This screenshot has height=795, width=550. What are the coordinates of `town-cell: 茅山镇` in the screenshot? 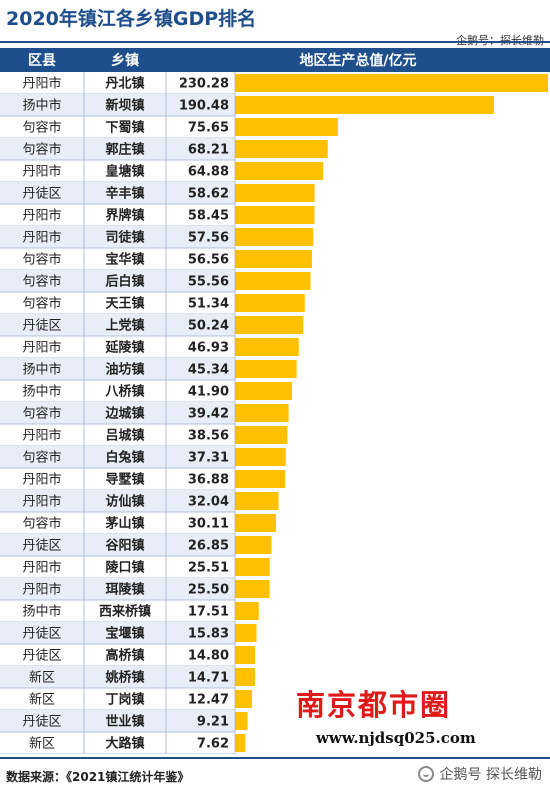 It's located at (124, 524).